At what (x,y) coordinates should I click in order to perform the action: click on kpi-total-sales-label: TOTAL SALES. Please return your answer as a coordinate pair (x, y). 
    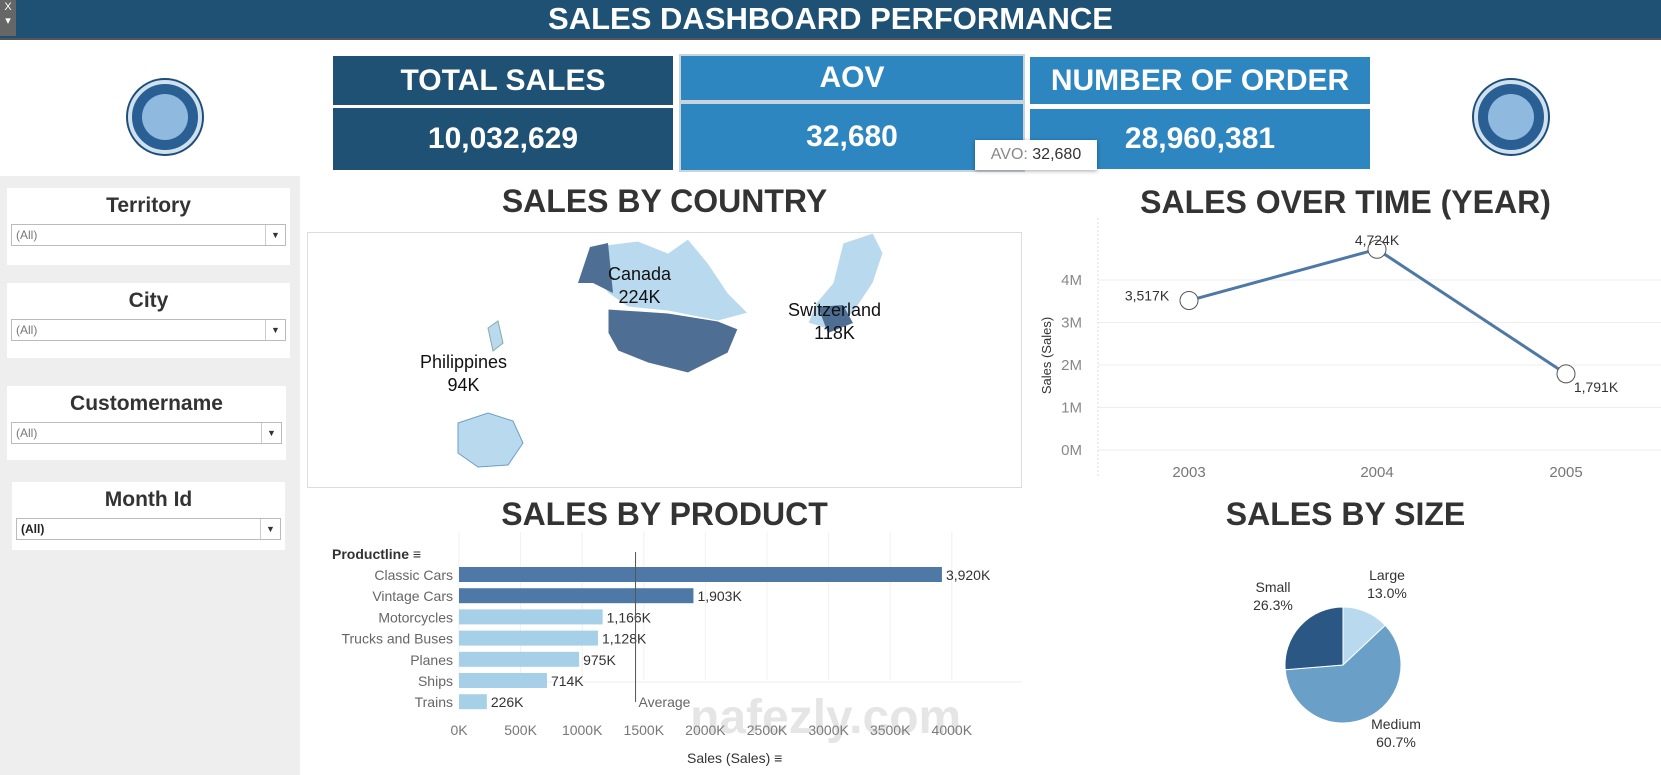
    Looking at the image, I should click on (503, 80).